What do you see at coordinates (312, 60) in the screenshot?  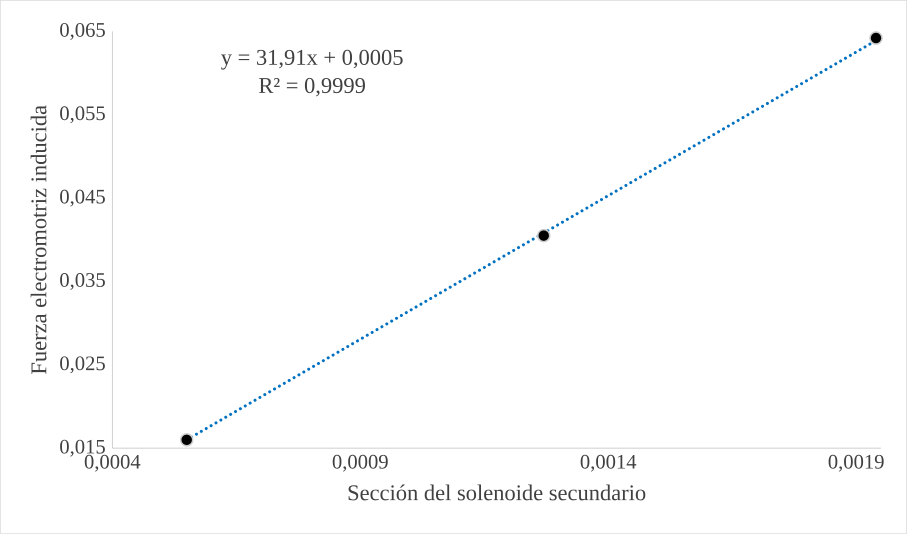 I see `annotation: y = 31,91x + 0,0005` at bounding box center [312, 60].